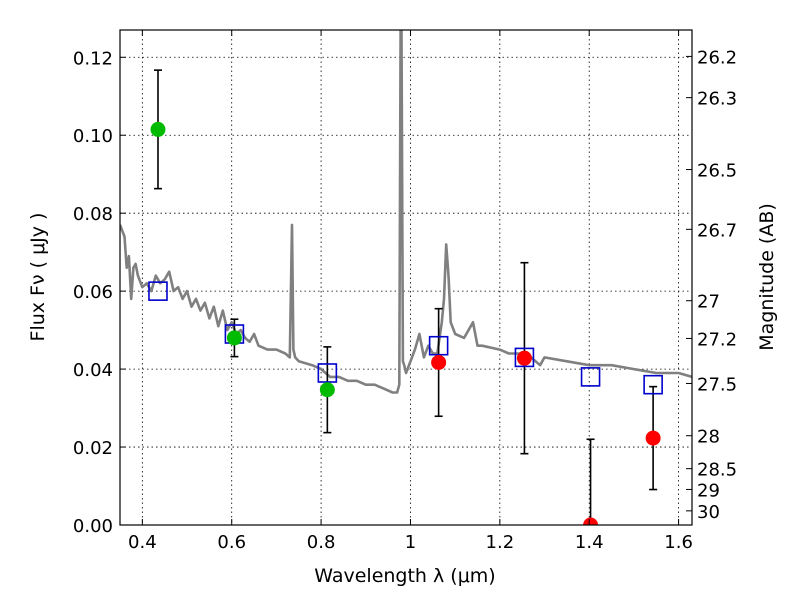 Image resolution: width=800 pixels, height=600 pixels. What do you see at coordinates (93, 448) in the screenshot?
I see `y-tick-label: 0.02` at bounding box center [93, 448].